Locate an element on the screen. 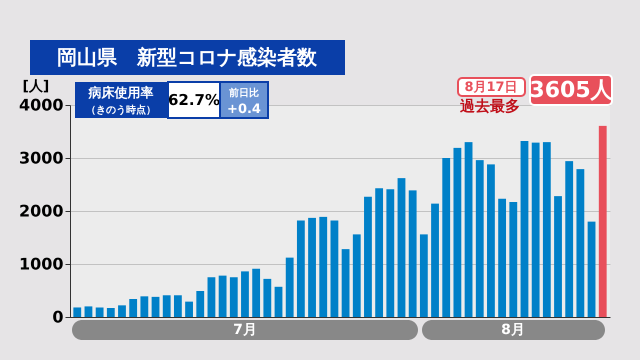 The height and width of the screenshot is (360, 640). text: 前日比 is located at coordinates (243, 93).